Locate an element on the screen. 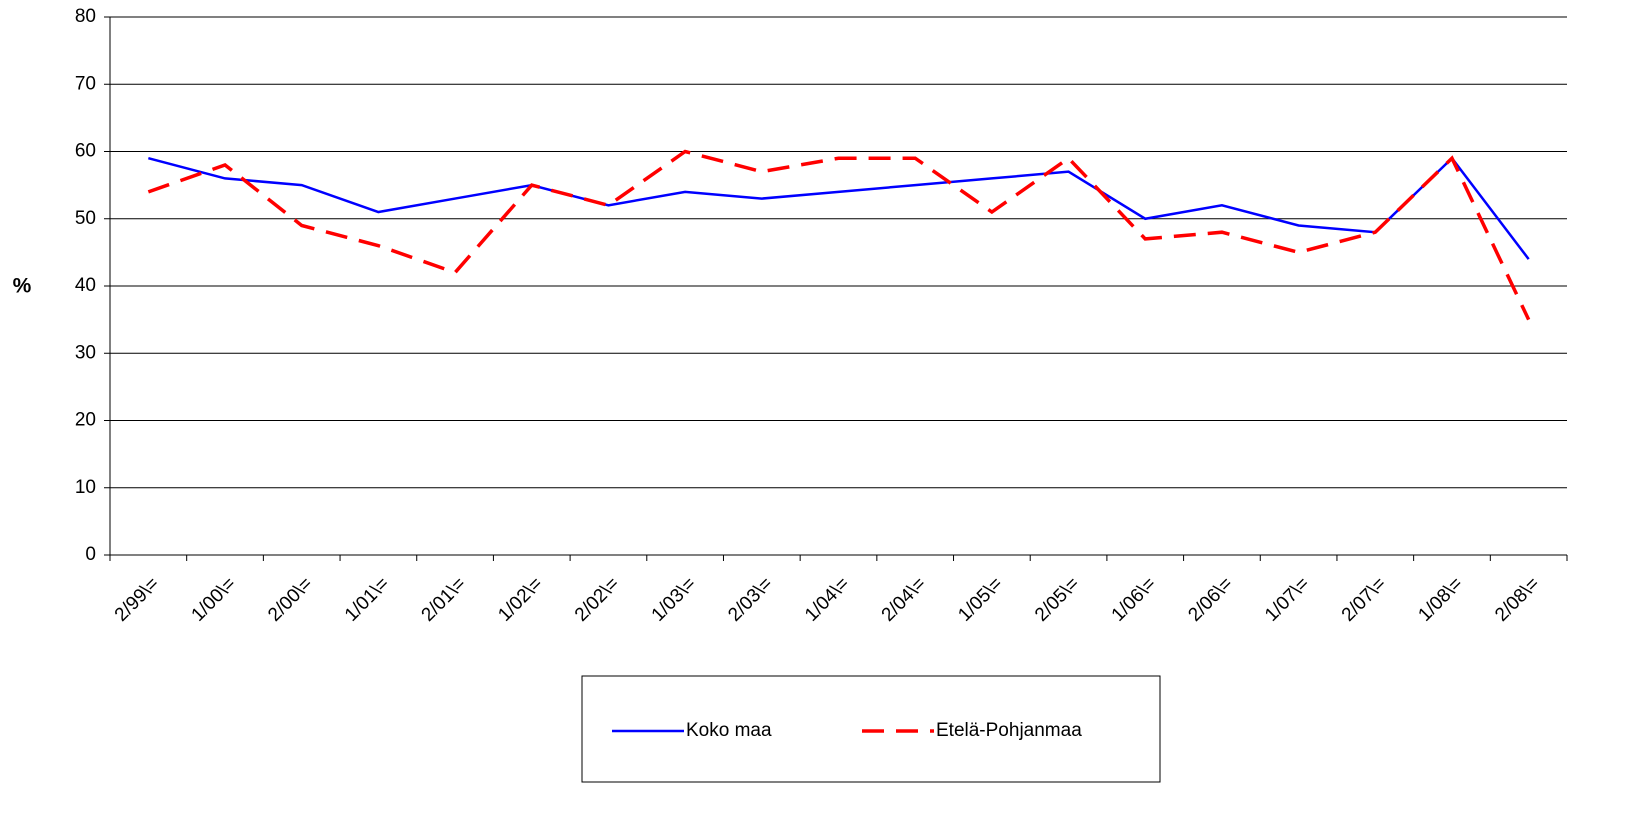 The height and width of the screenshot is (815, 1633). x-tick-label: 2/07\= is located at coordinates (1364, 599).